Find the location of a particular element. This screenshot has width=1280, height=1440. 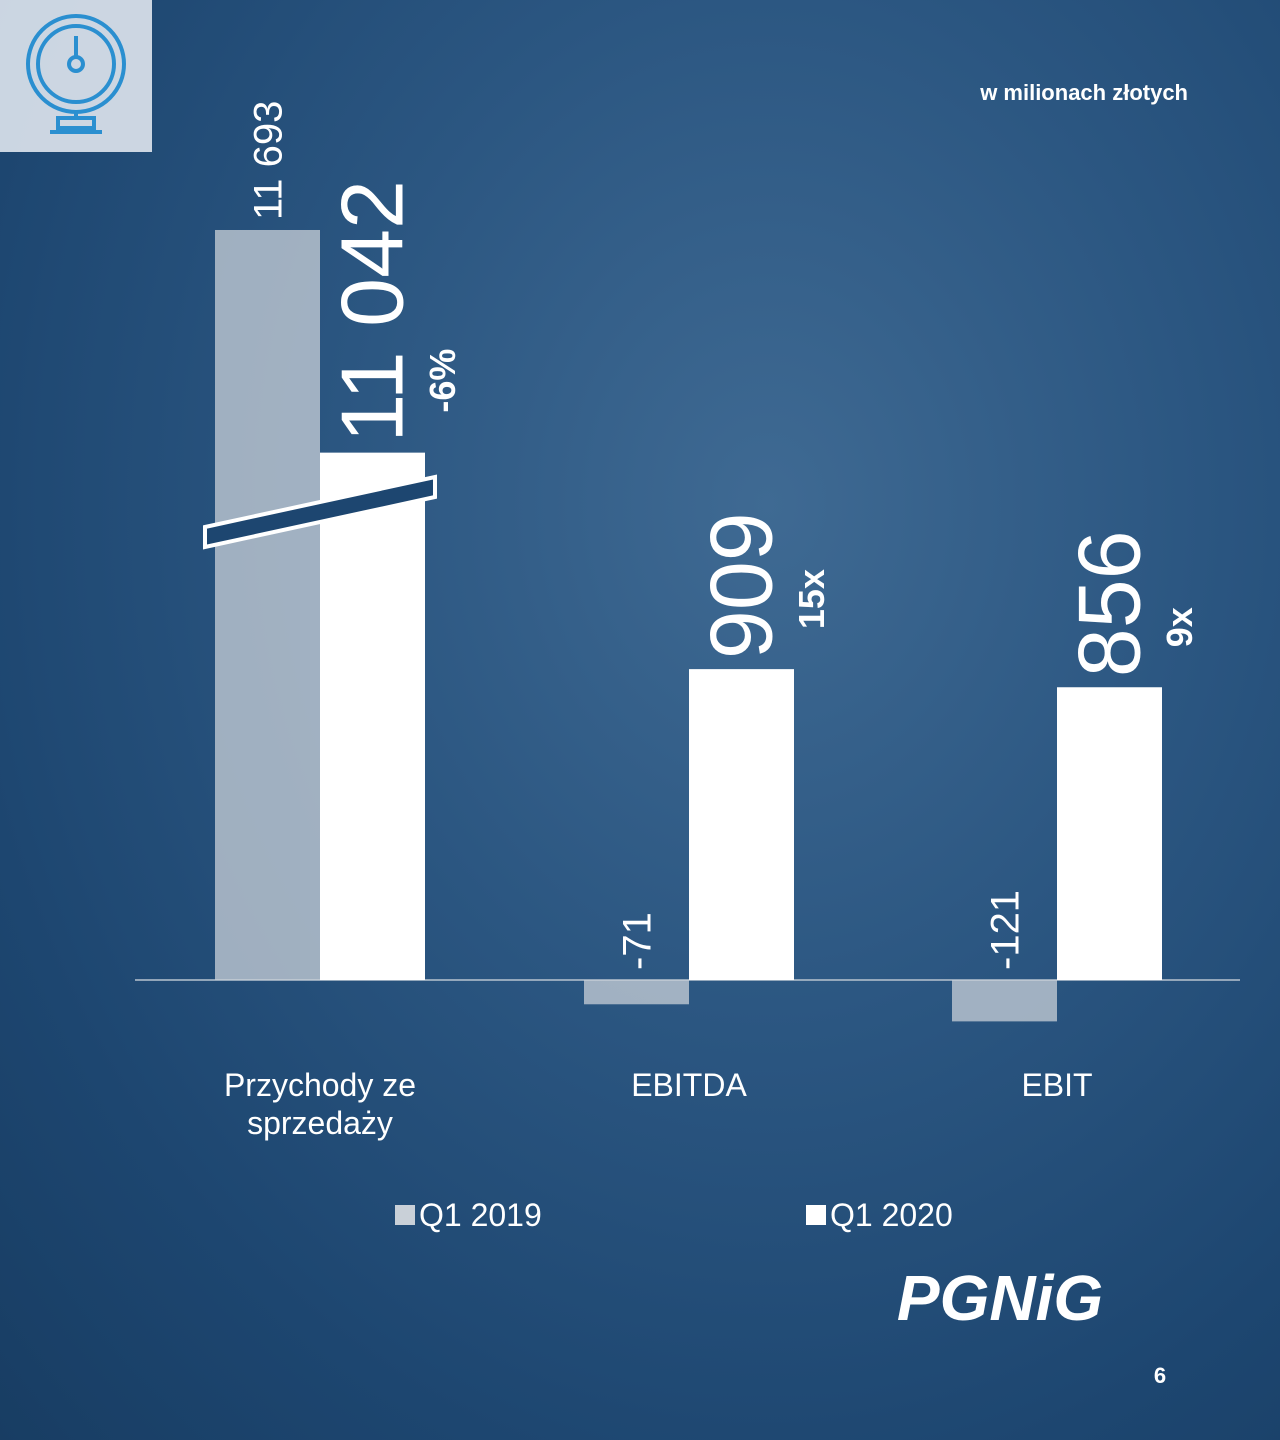

change-label: -6% is located at coordinates (442, 381).